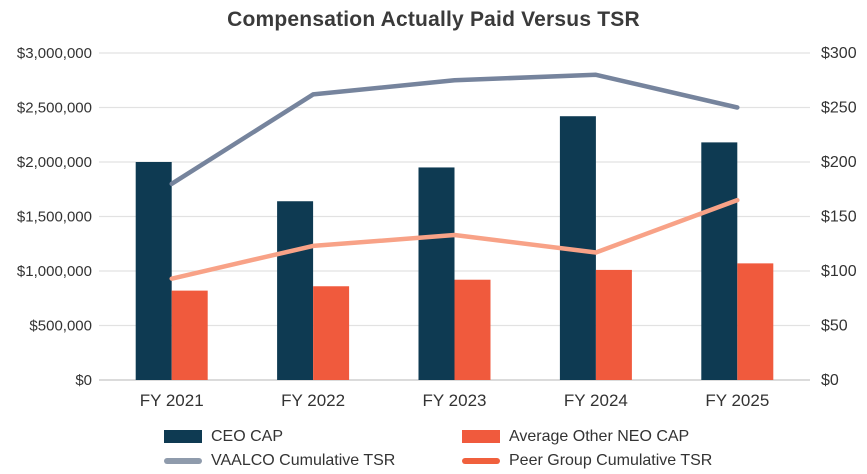  What do you see at coordinates (189, 335) in the screenshot?
I see `bar-average-other-neo-cap-fy-2021` at bounding box center [189, 335].